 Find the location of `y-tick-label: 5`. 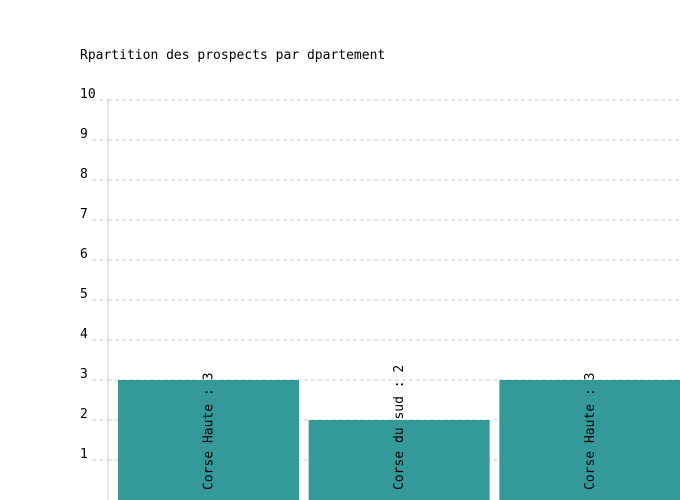

y-tick-label: 5 is located at coordinates (84, 294).